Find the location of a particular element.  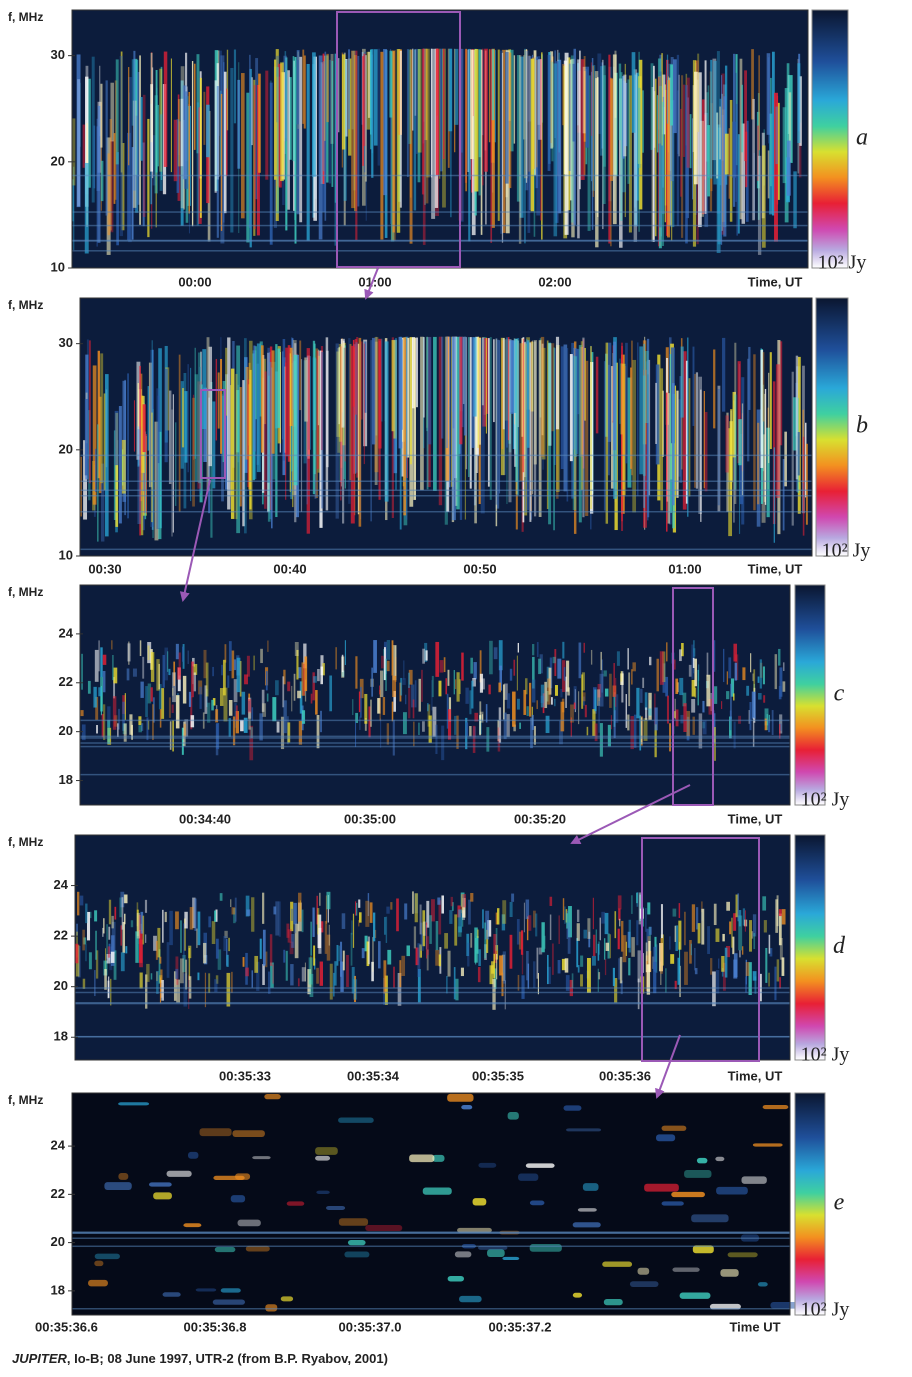

y-axis-label: f, MHz is located at coordinates (25, 17).